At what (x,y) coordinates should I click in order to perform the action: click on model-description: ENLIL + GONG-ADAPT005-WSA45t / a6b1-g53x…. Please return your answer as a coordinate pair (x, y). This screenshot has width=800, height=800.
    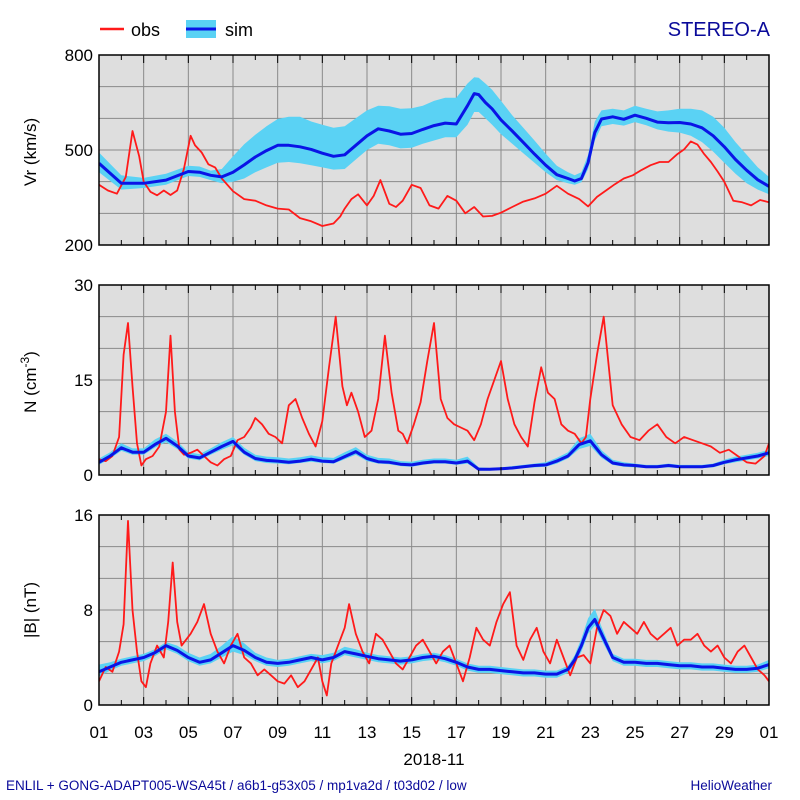
    Looking at the image, I should click on (236, 785).